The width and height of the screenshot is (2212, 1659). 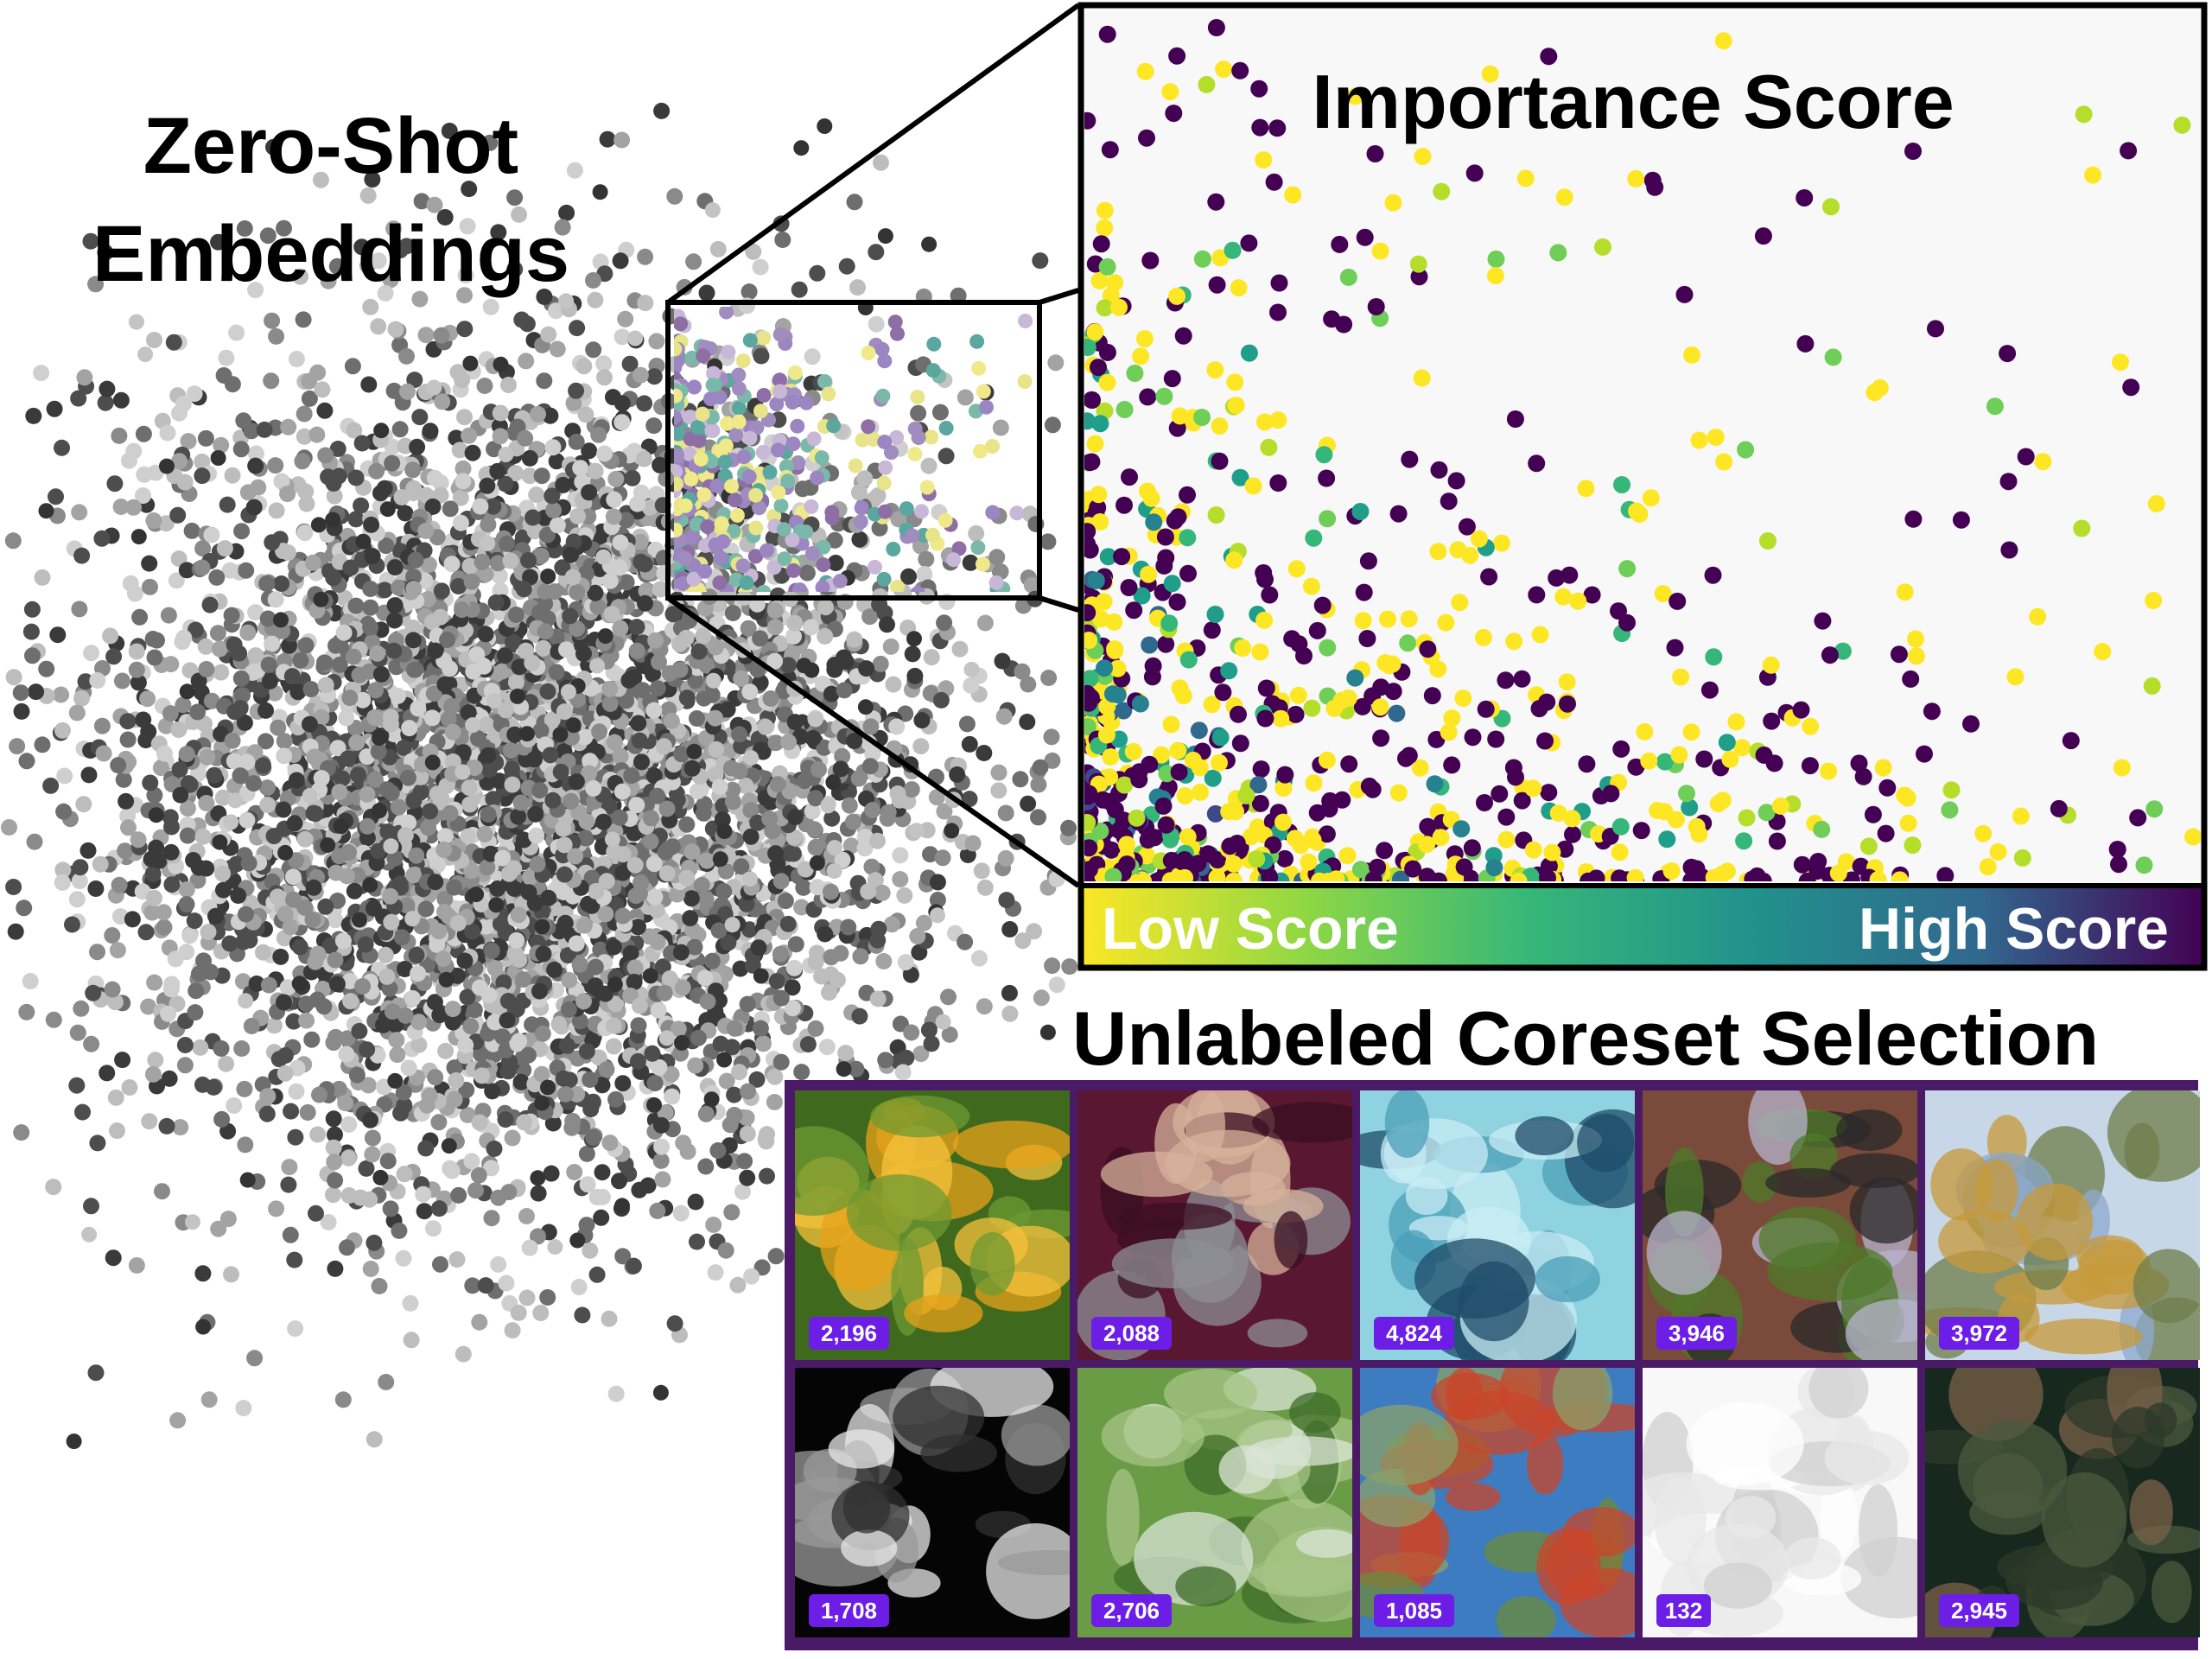 I want to click on zoom-panel-title: Importance Score, so click(x=1633, y=101).